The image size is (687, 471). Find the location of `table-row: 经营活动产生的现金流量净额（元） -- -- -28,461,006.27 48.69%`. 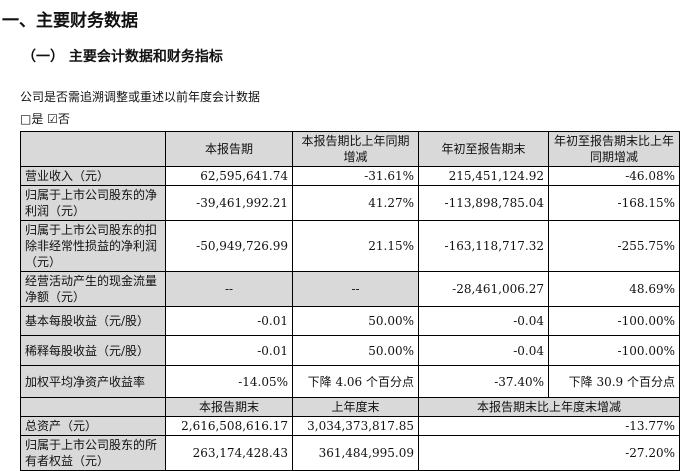

table-row: 经营活动产生的现金流量净额（元） -- -- -28,461,006.27 48.69% is located at coordinates (350, 289).